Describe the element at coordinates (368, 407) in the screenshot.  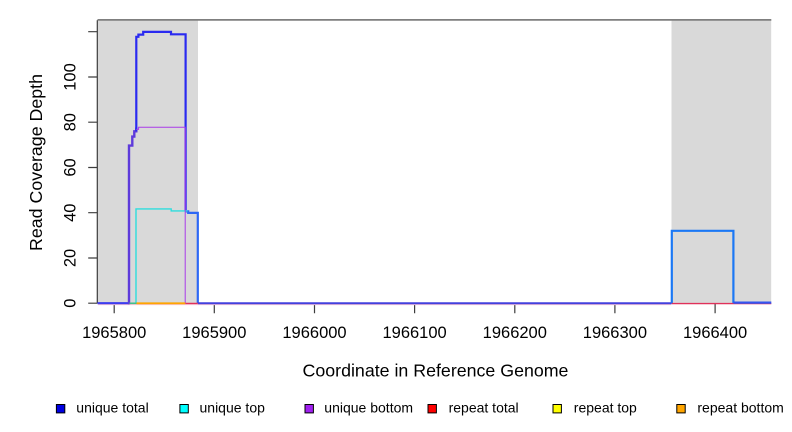
I see `svg-text: unique bottom` at that location.